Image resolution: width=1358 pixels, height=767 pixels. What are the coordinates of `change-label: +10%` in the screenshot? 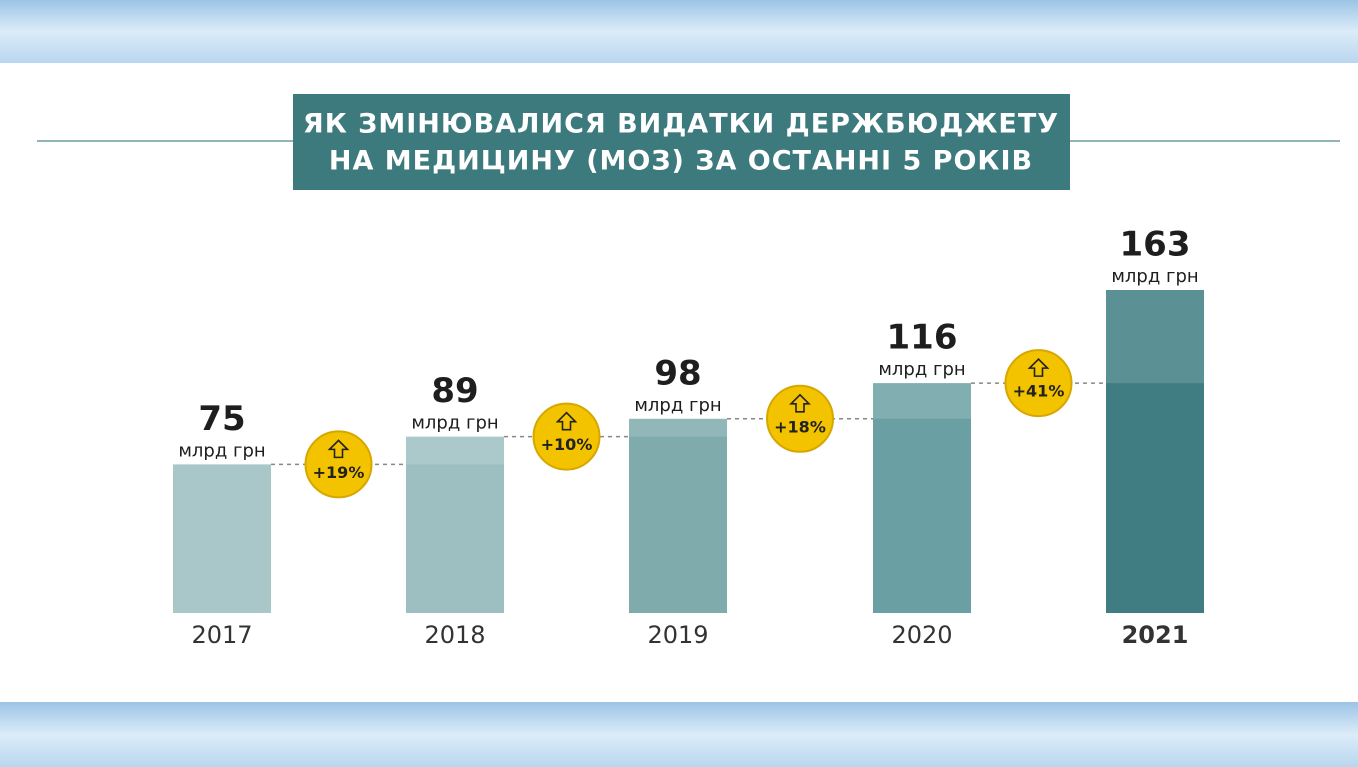 It's located at (567, 444).